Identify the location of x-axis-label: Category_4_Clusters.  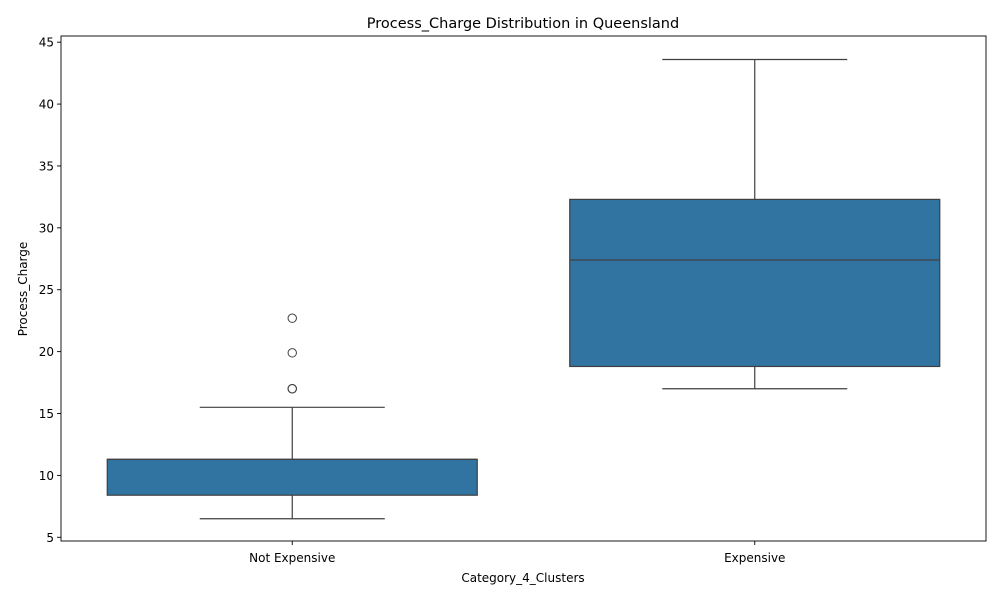
(522, 578).